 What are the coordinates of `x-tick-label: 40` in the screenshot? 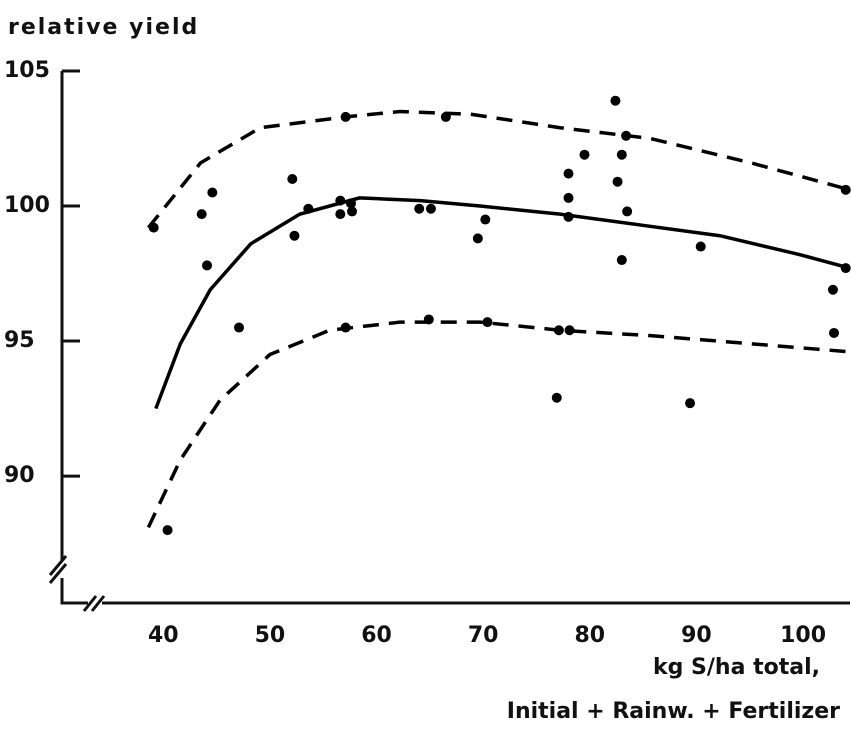 It's located at (163, 635).